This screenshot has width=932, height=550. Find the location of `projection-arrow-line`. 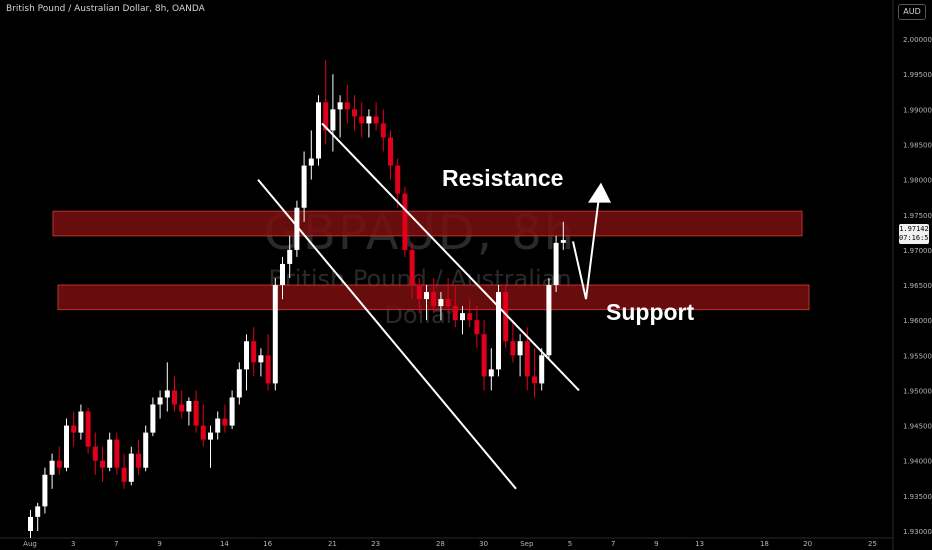

projection-arrow-line is located at coordinates (586, 248).